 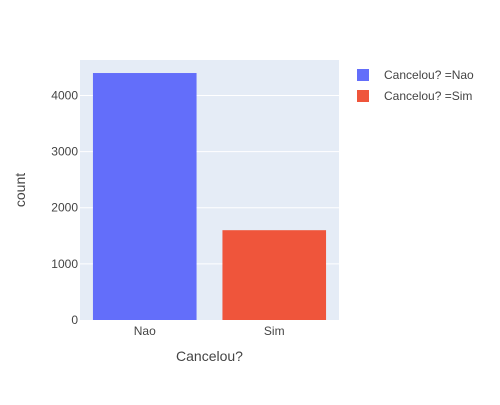 What do you see at coordinates (144, 196) in the screenshot?
I see `bar-nao` at bounding box center [144, 196].